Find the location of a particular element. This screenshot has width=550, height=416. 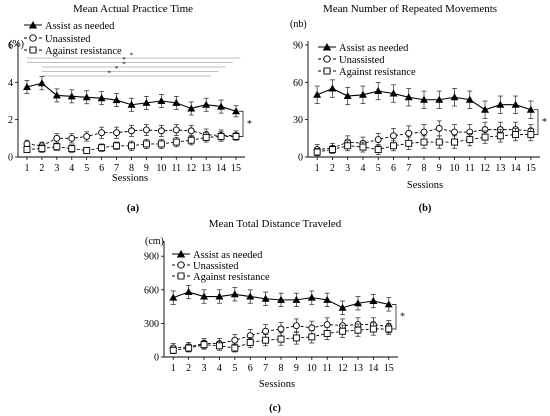

chart-b-ylabel: (nb) is located at coordinates (298, 24).